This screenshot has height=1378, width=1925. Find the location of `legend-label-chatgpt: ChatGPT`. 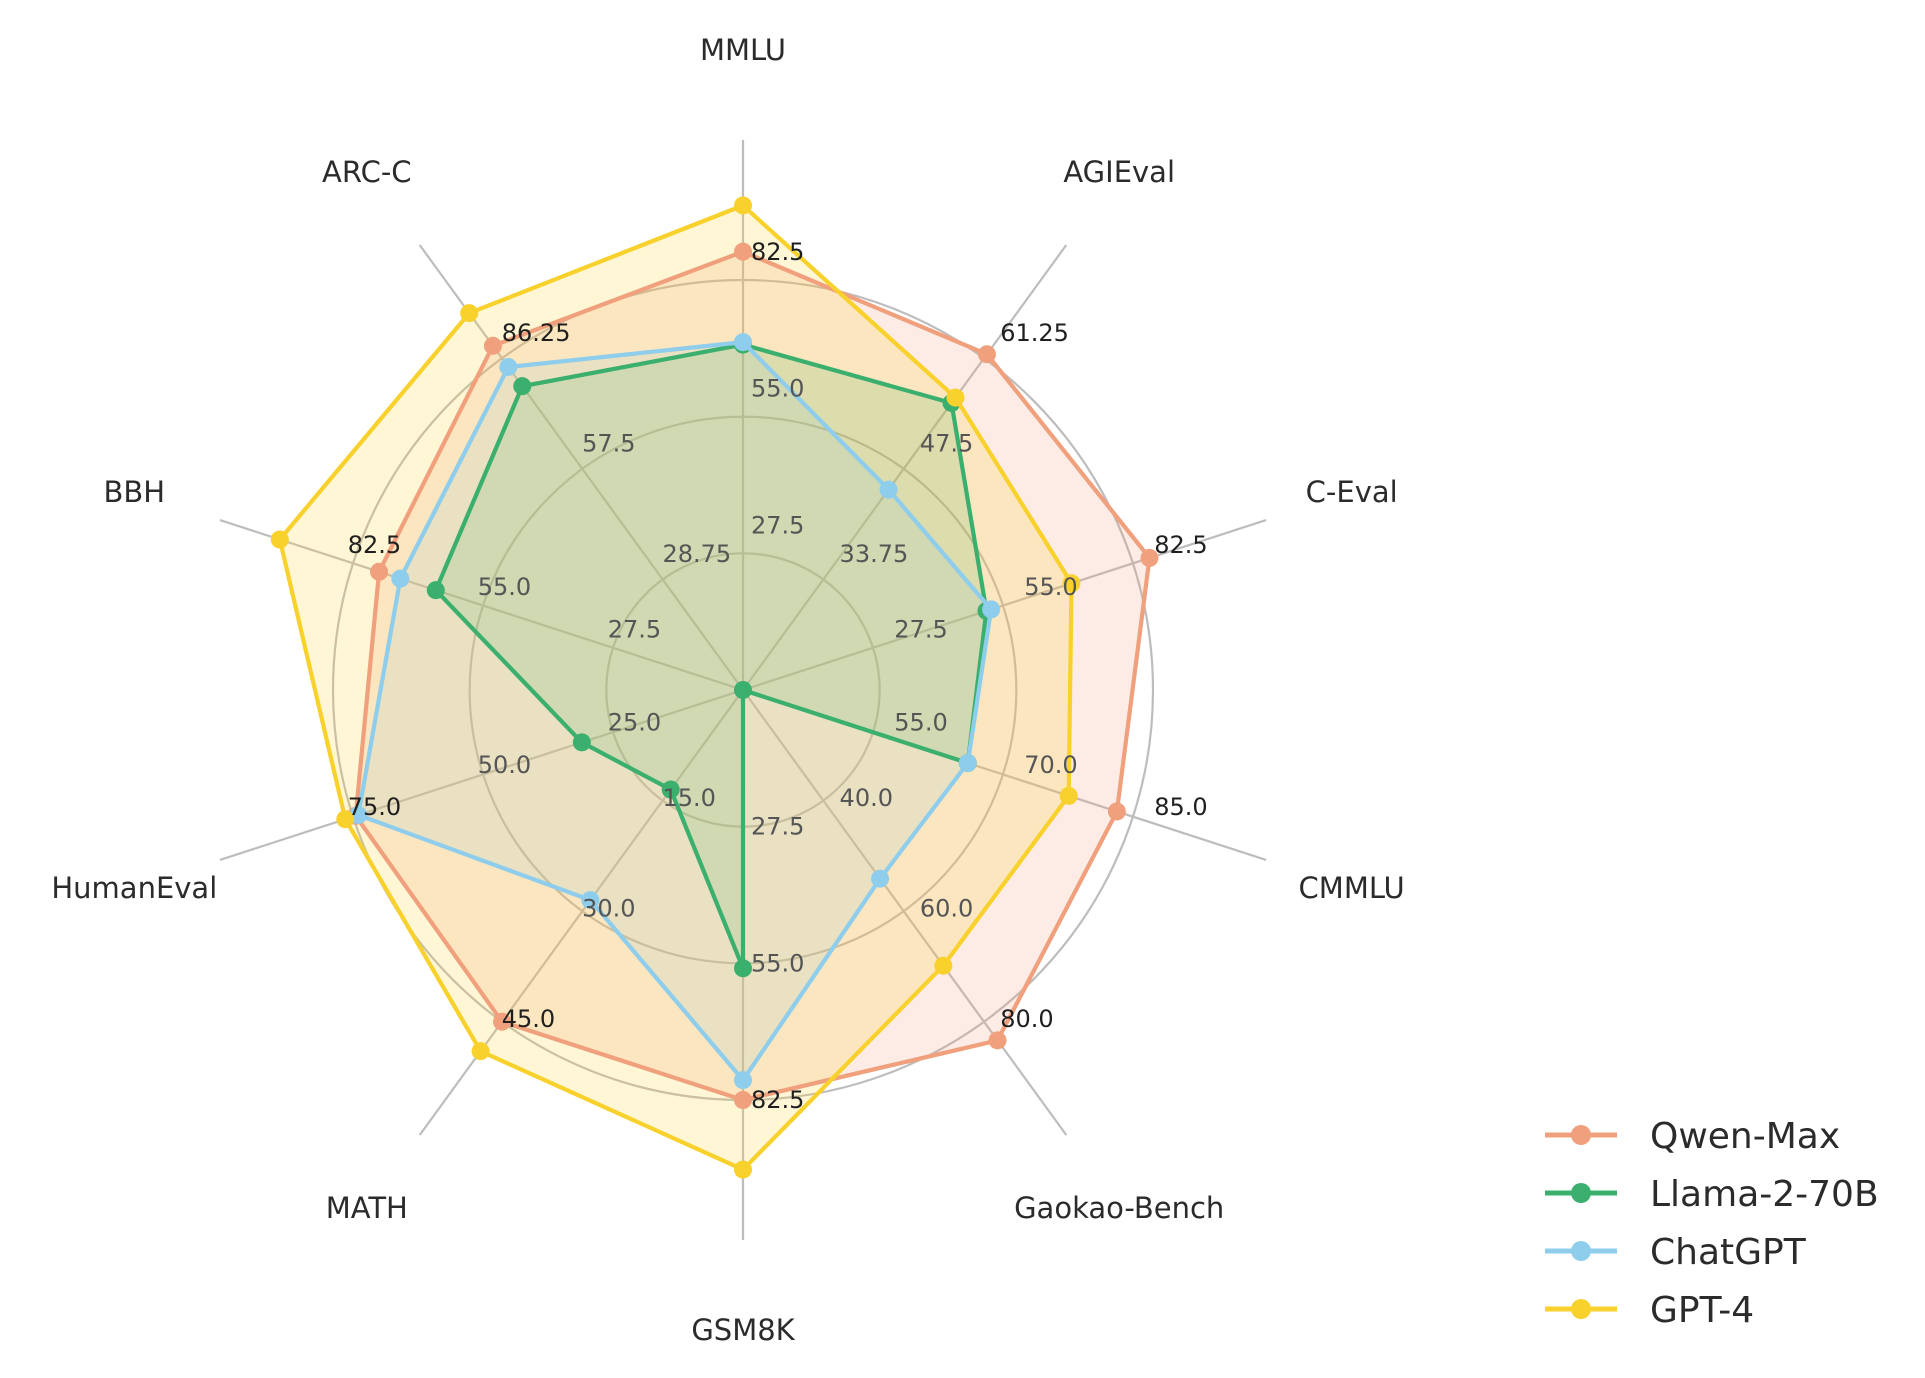

legend-label-chatgpt: ChatGPT is located at coordinates (1728, 1252).